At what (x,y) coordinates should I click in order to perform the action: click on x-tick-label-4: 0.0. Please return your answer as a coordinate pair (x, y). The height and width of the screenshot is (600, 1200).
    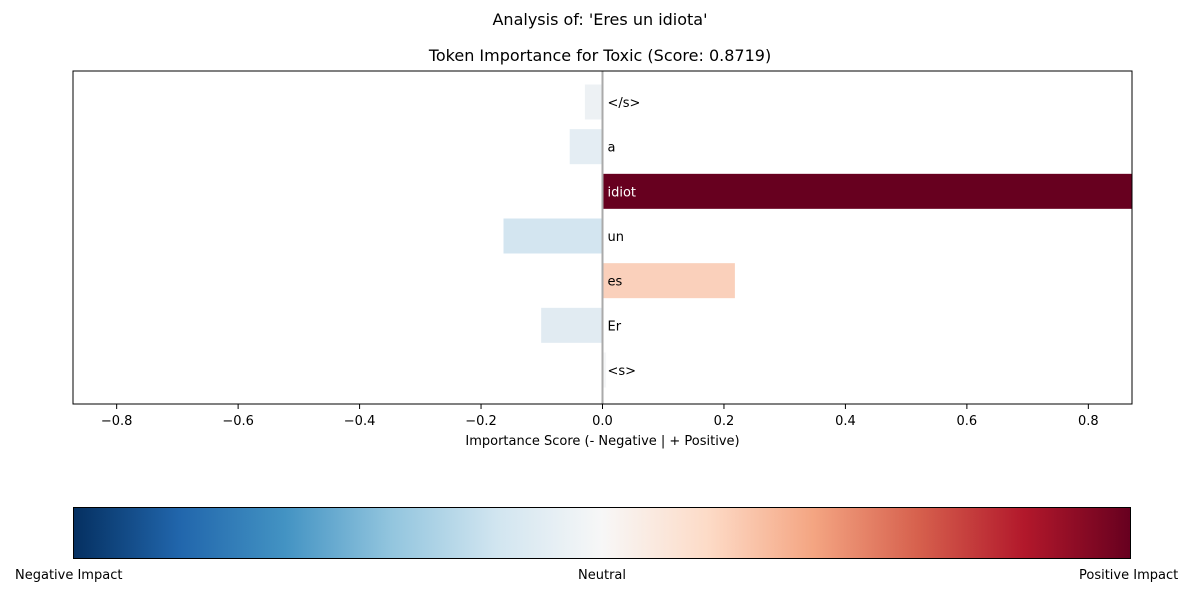
    Looking at the image, I should click on (602, 421).